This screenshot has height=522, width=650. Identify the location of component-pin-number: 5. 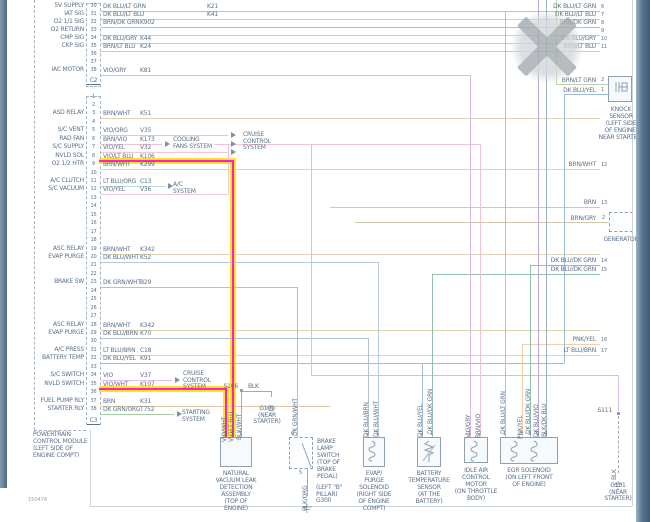
(300, 473).